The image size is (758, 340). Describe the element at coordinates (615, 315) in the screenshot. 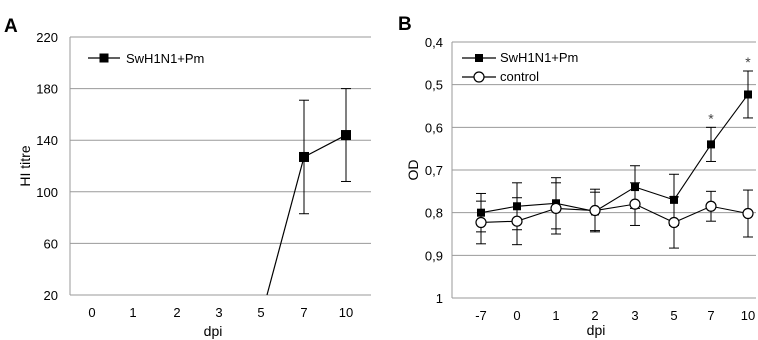

I see `panel-b-x-ticks: -7 0 1 2 3 5 7 10` at that location.